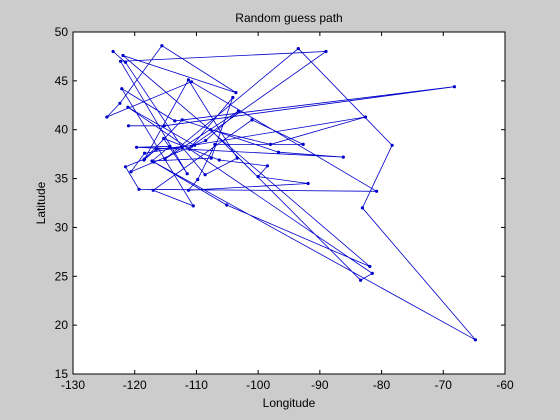 This screenshot has height=420, width=560. Describe the element at coordinates (258, 385) in the screenshot. I see `x-tick-label: -100` at that location.